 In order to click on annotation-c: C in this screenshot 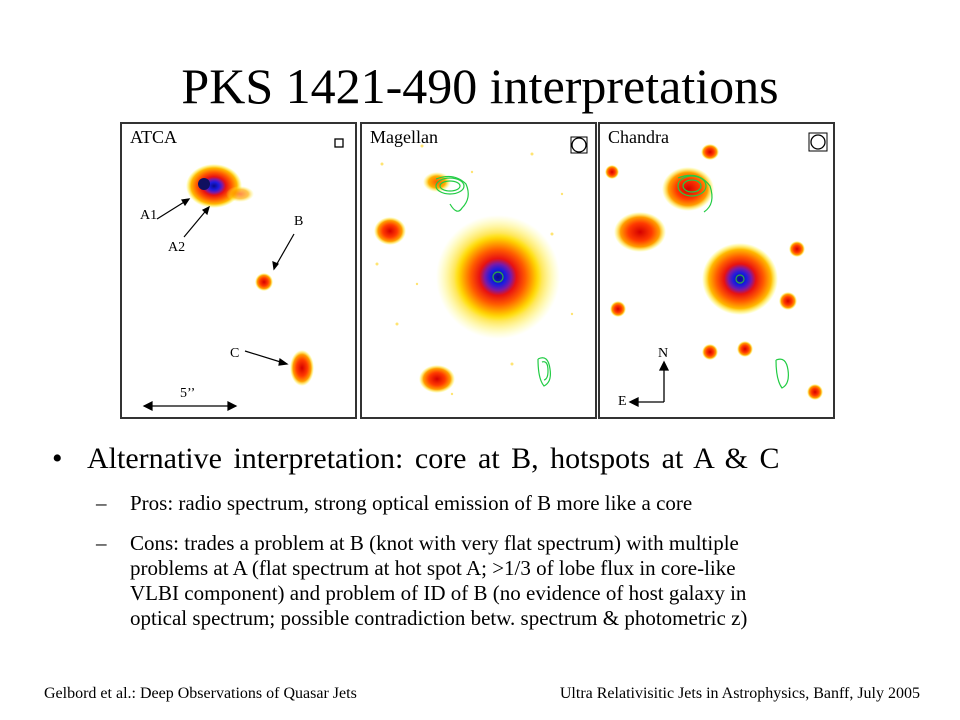, I will do `click(235, 353)`.